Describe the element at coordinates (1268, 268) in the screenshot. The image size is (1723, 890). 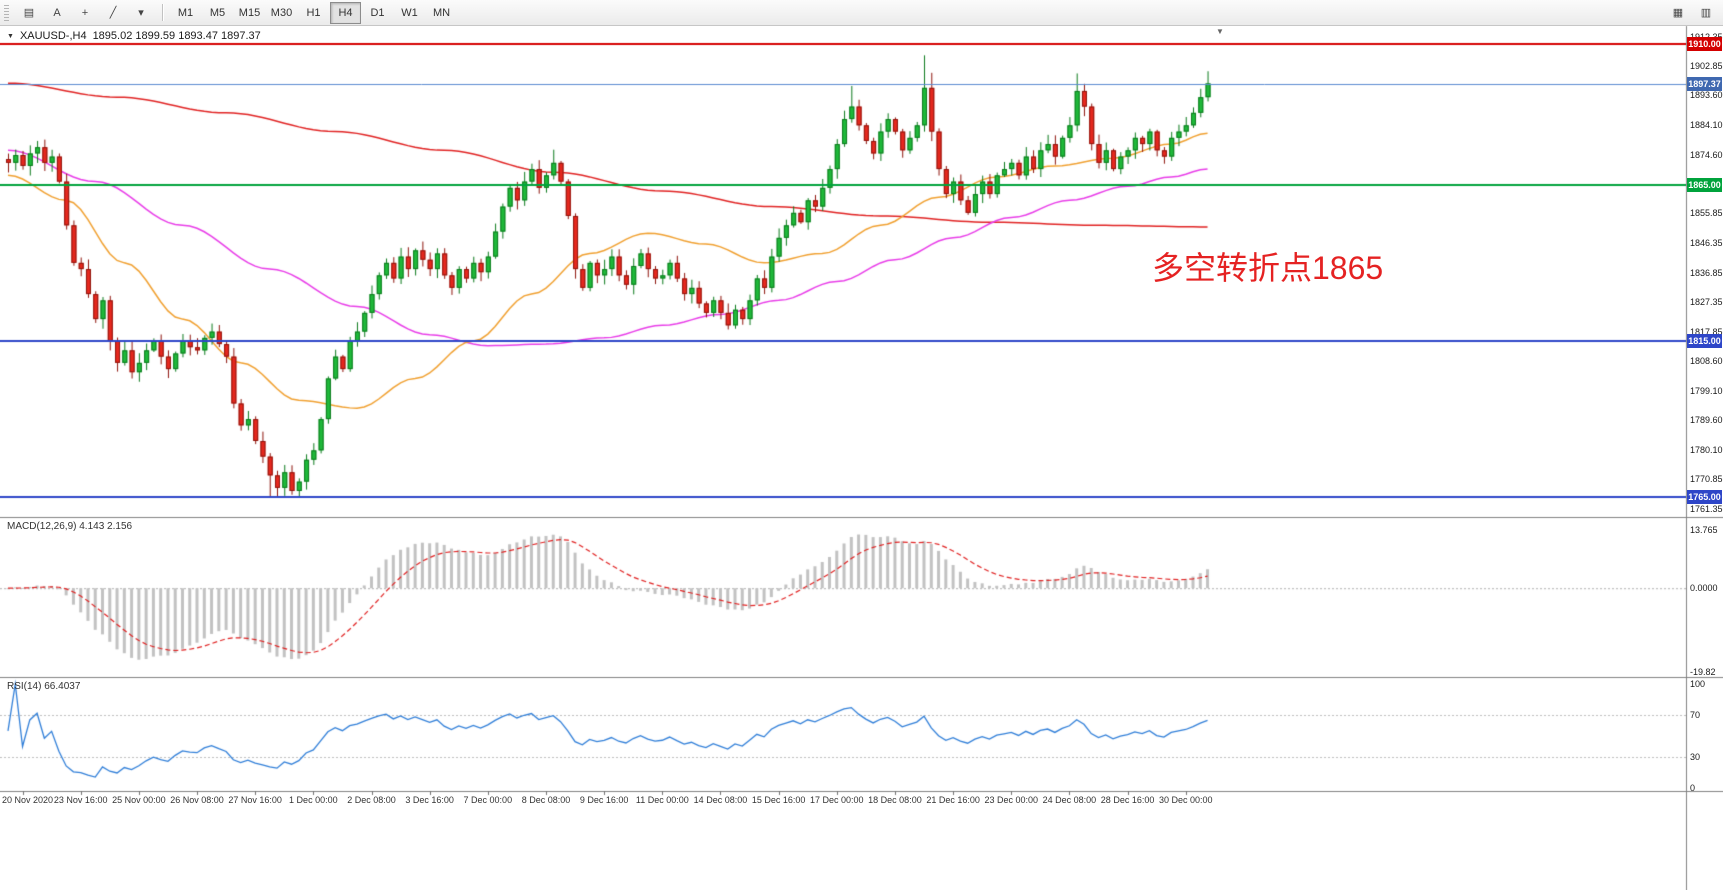
I see `annotation-text: 多空转折点1865` at that location.